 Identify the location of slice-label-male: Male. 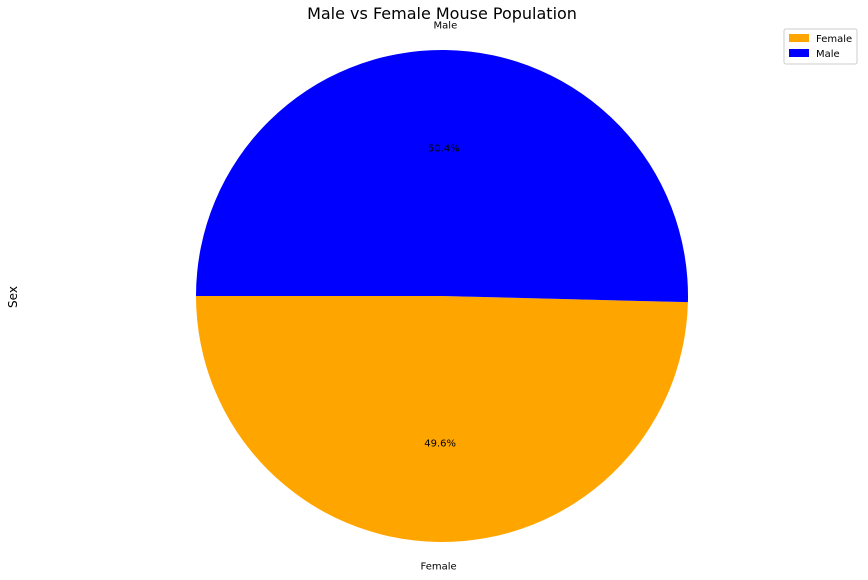
(446, 25).